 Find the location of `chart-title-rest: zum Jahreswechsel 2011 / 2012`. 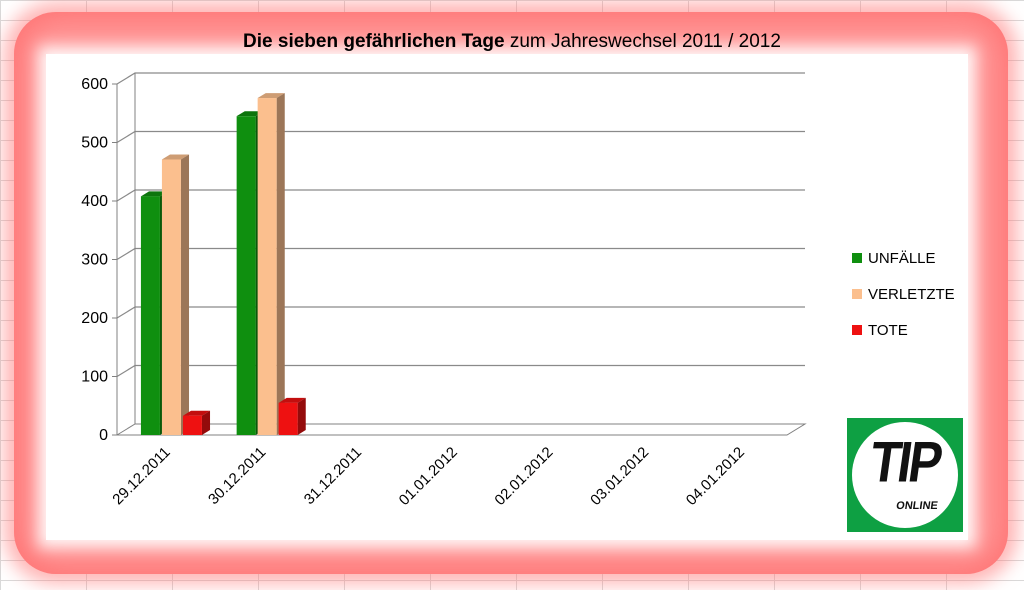

chart-title-rest: zum Jahreswechsel 2011 / 2012 is located at coordinates (643, 41).